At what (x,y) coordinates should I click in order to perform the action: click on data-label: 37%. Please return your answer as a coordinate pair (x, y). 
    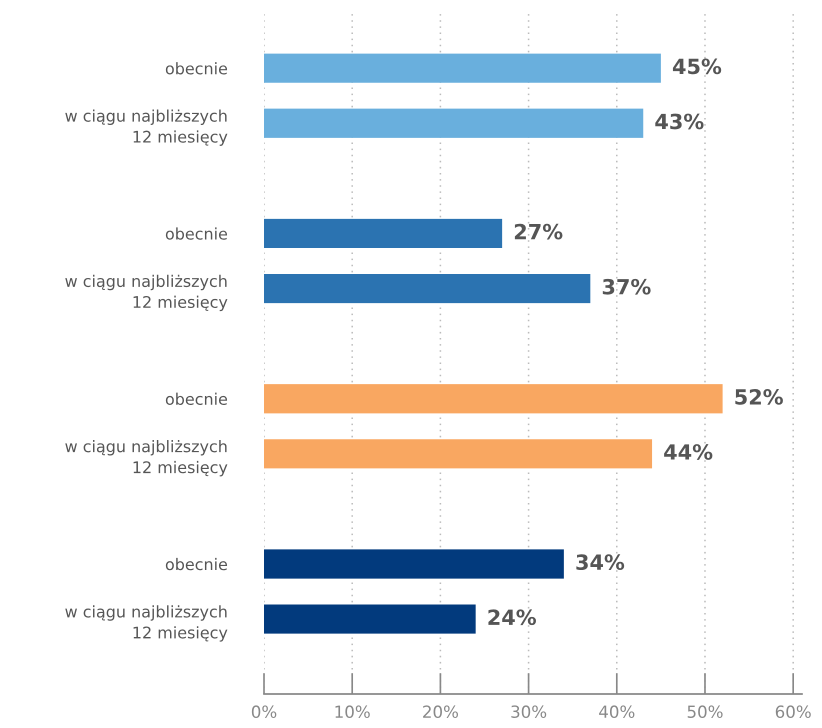
    Looking at the image, I should click on (626, 286).